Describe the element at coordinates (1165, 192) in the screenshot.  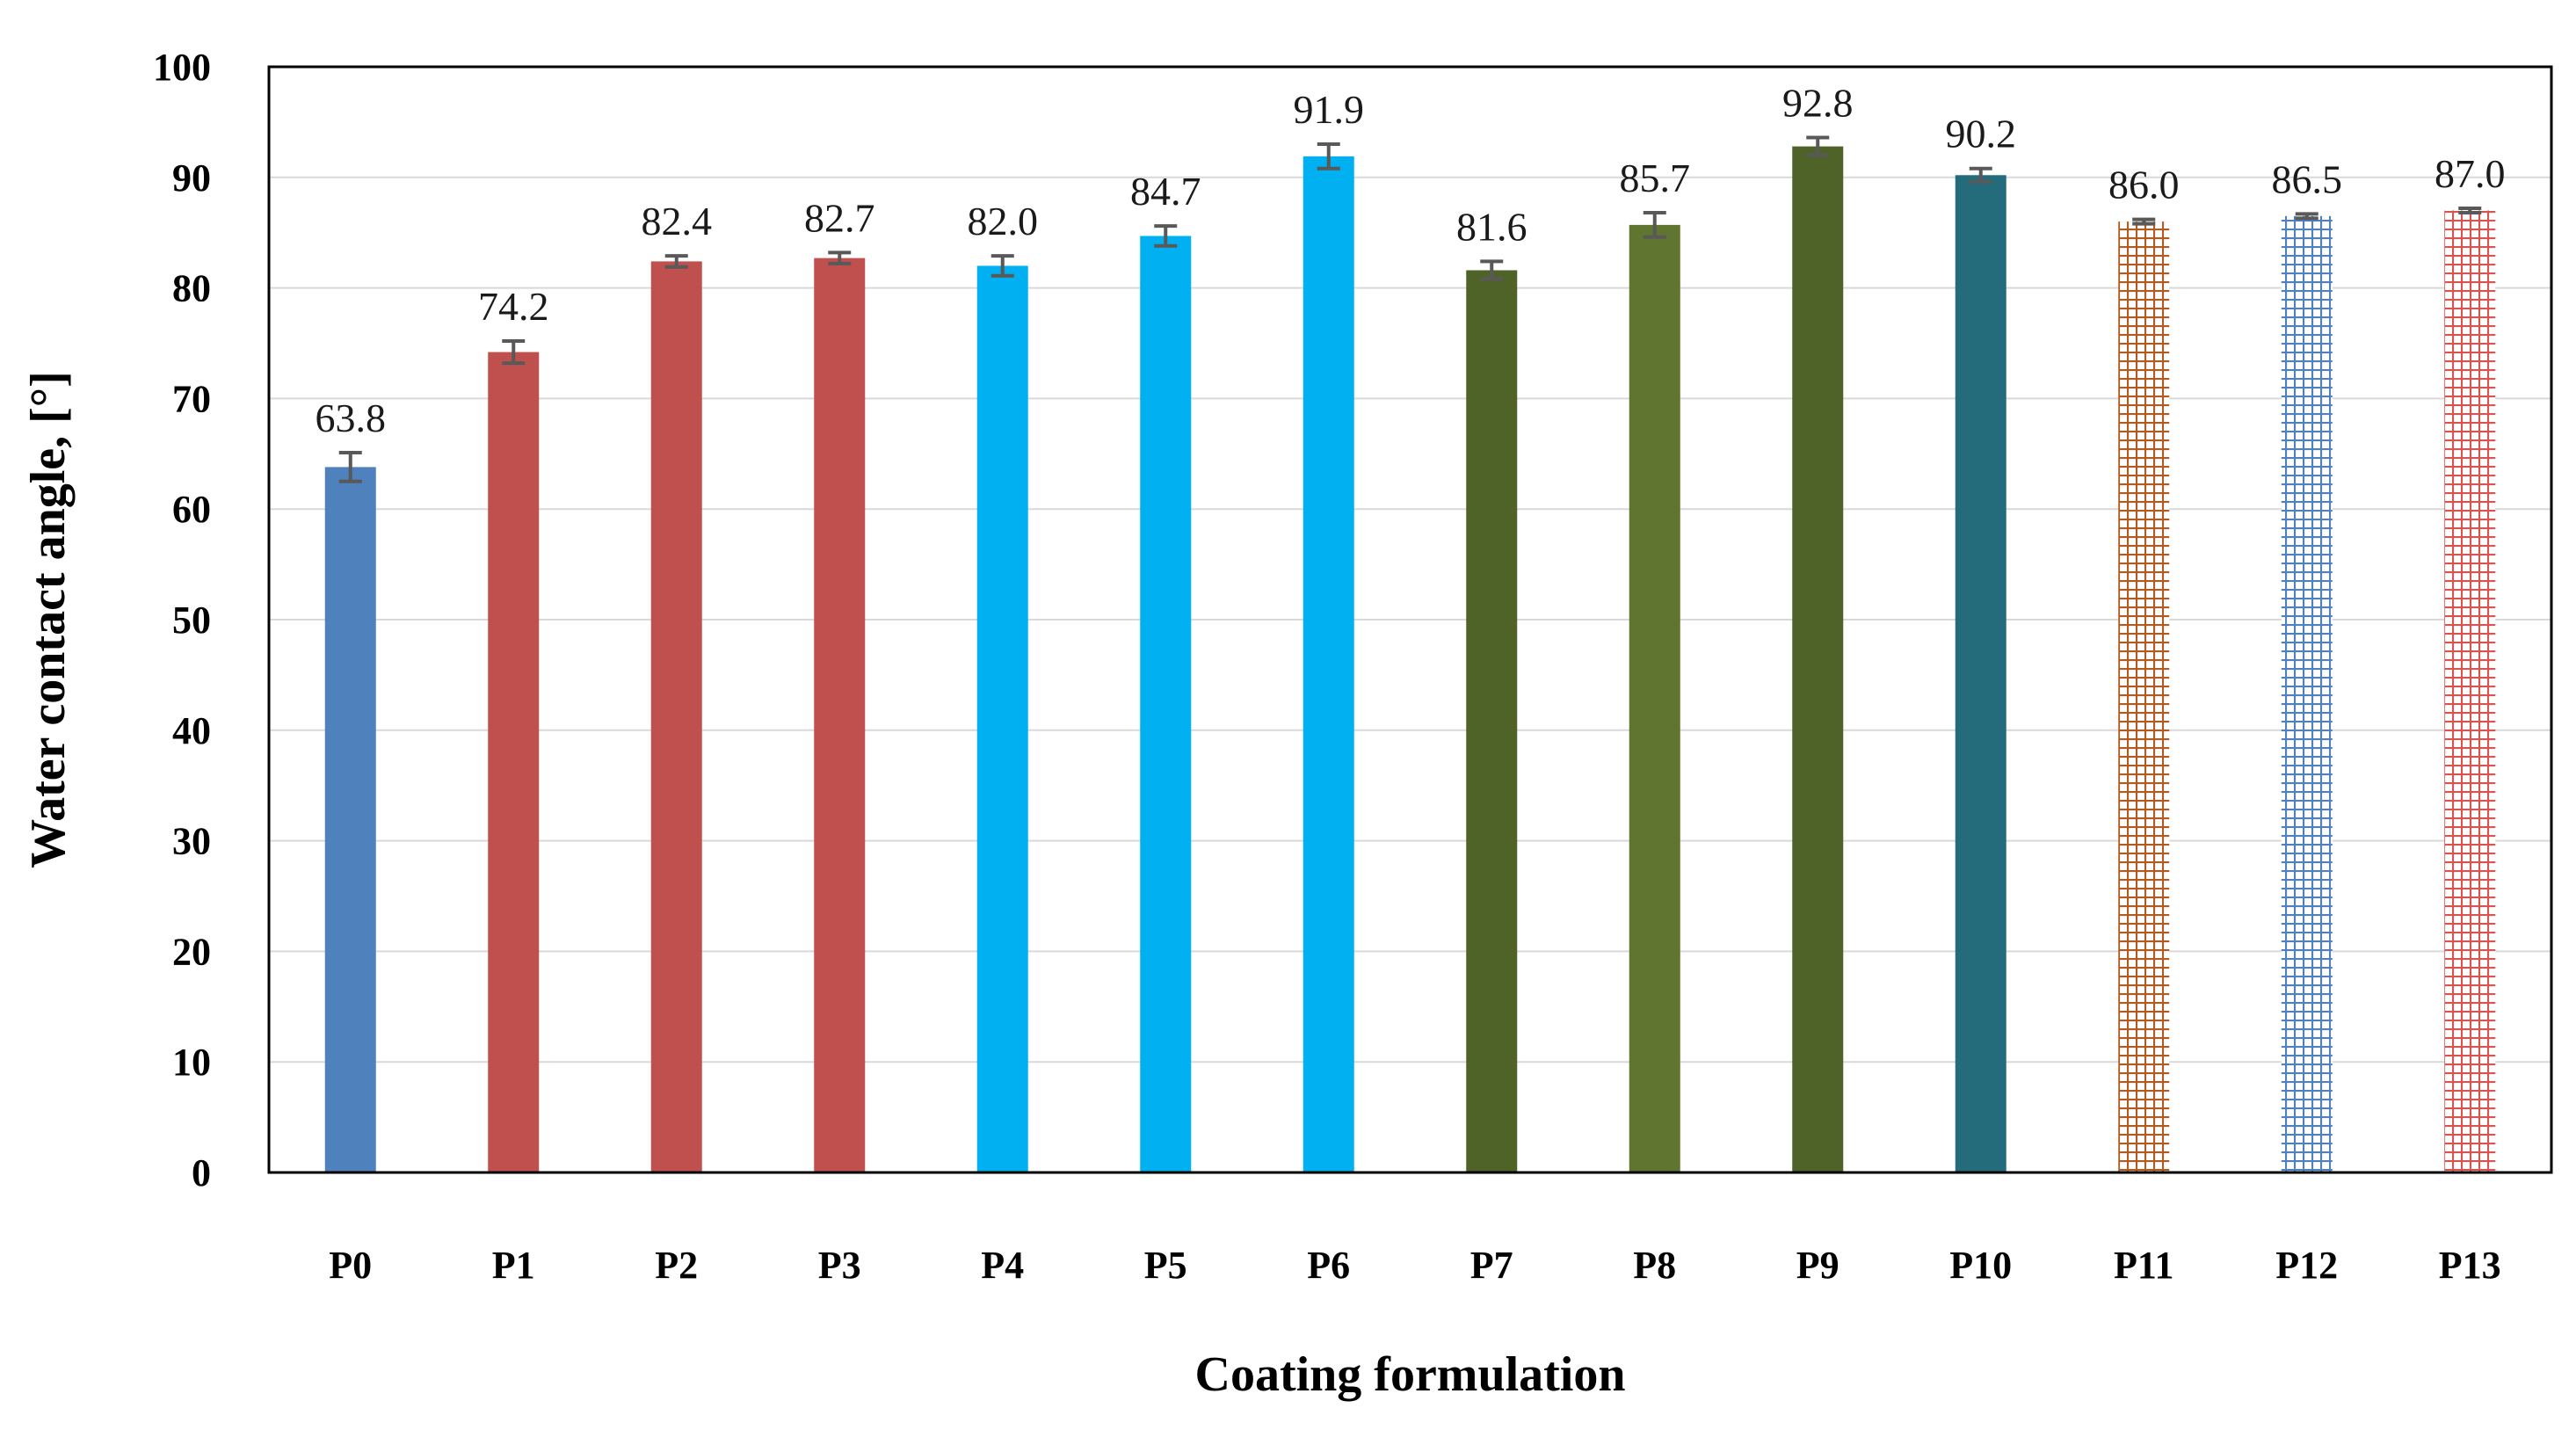
I see `data-label-p5: 84.7` at that location.